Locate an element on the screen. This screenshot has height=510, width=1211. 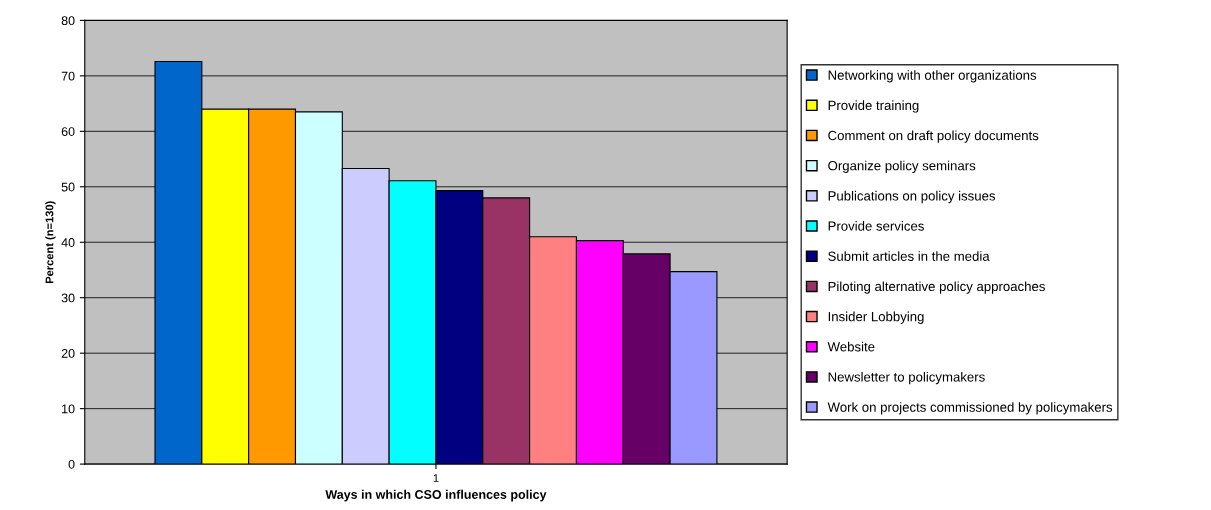
legend-label: Piloting alternative policy approaches is located at coordinates (936, 287).